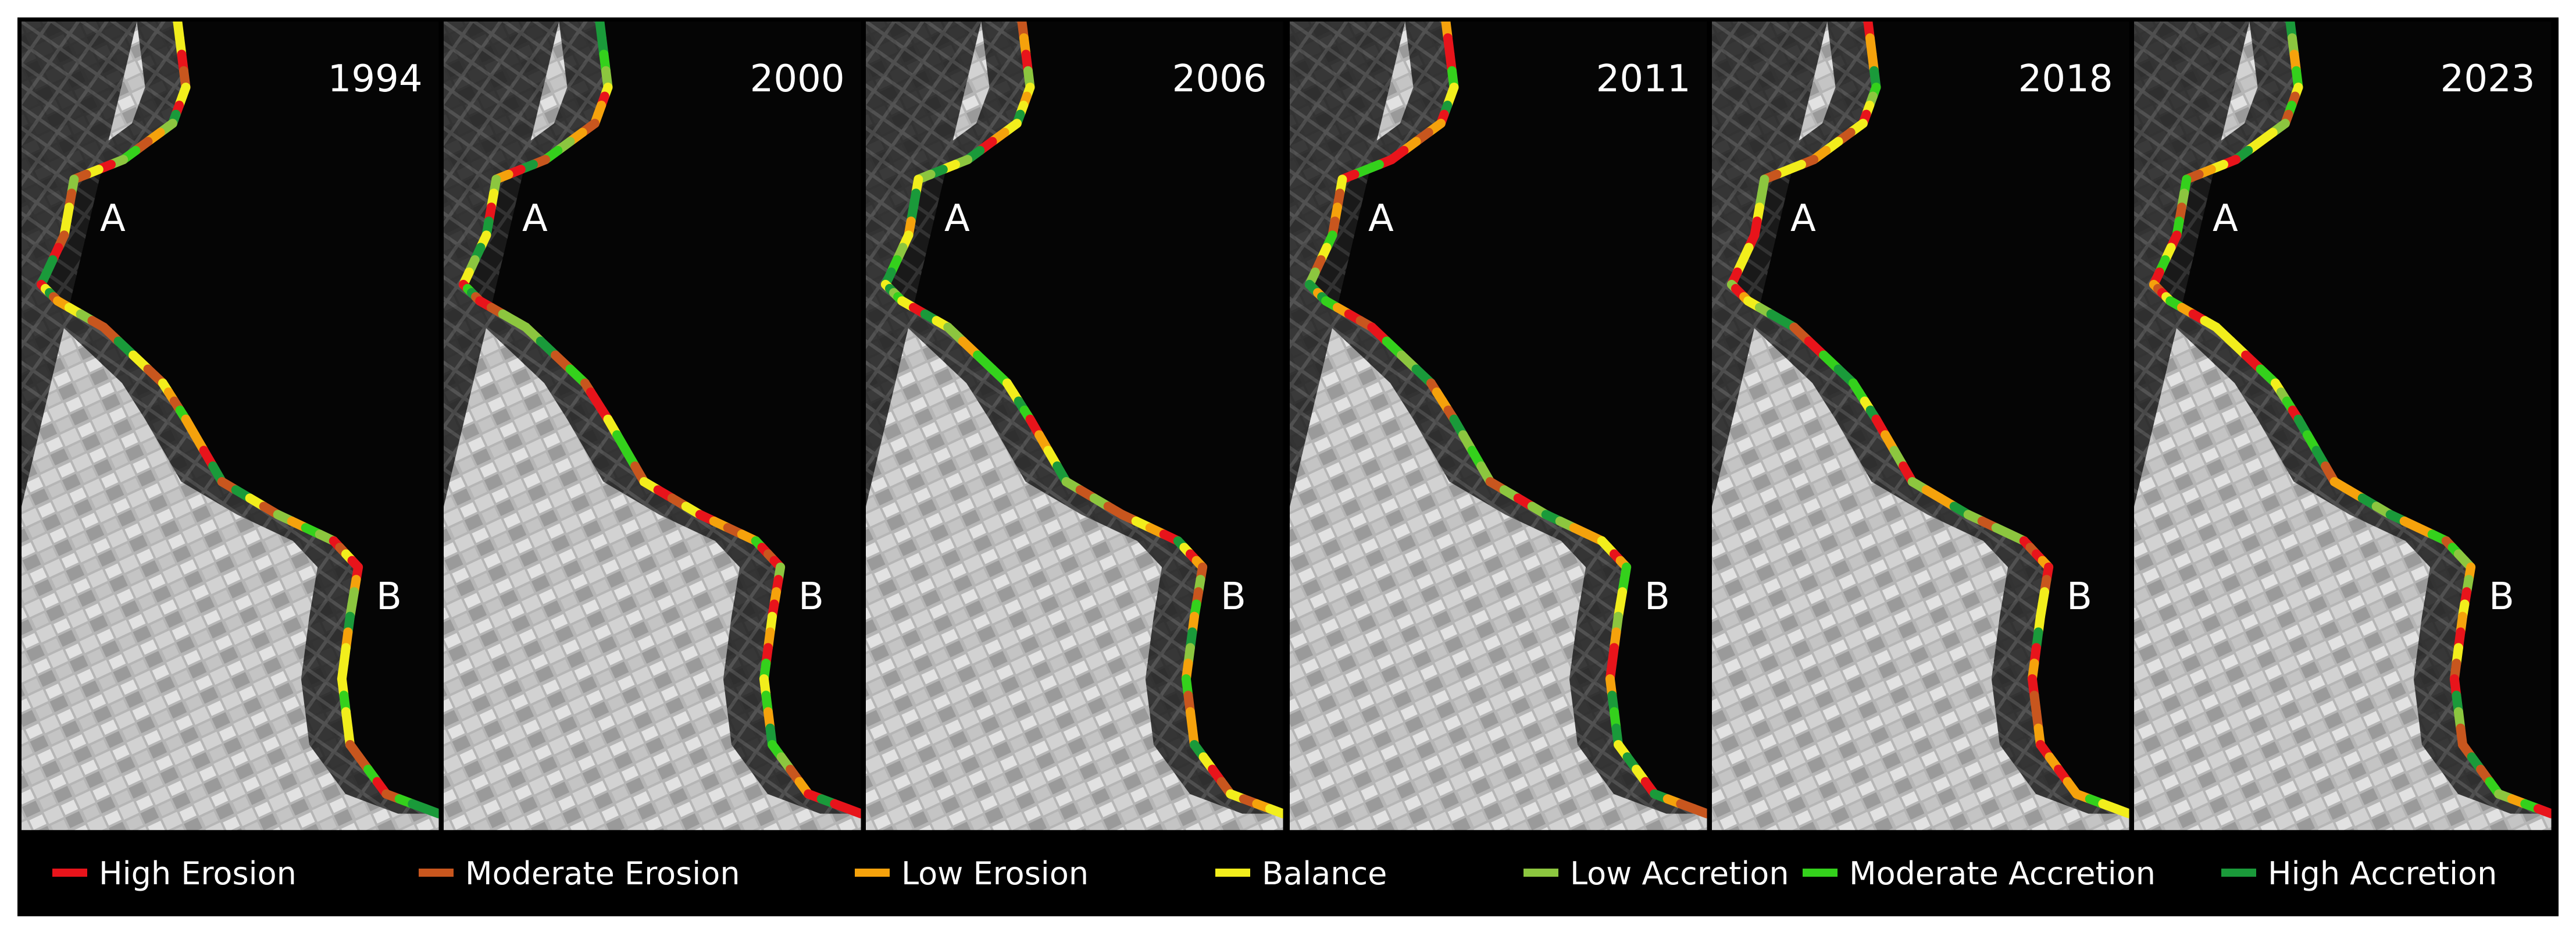 Image resolution: width=2576 pixels, height=932 pixels. What do you see at coordinates (1220, 79) in the screenshot?
I see `year-label: 2006` at bounding box center [1220, 79].